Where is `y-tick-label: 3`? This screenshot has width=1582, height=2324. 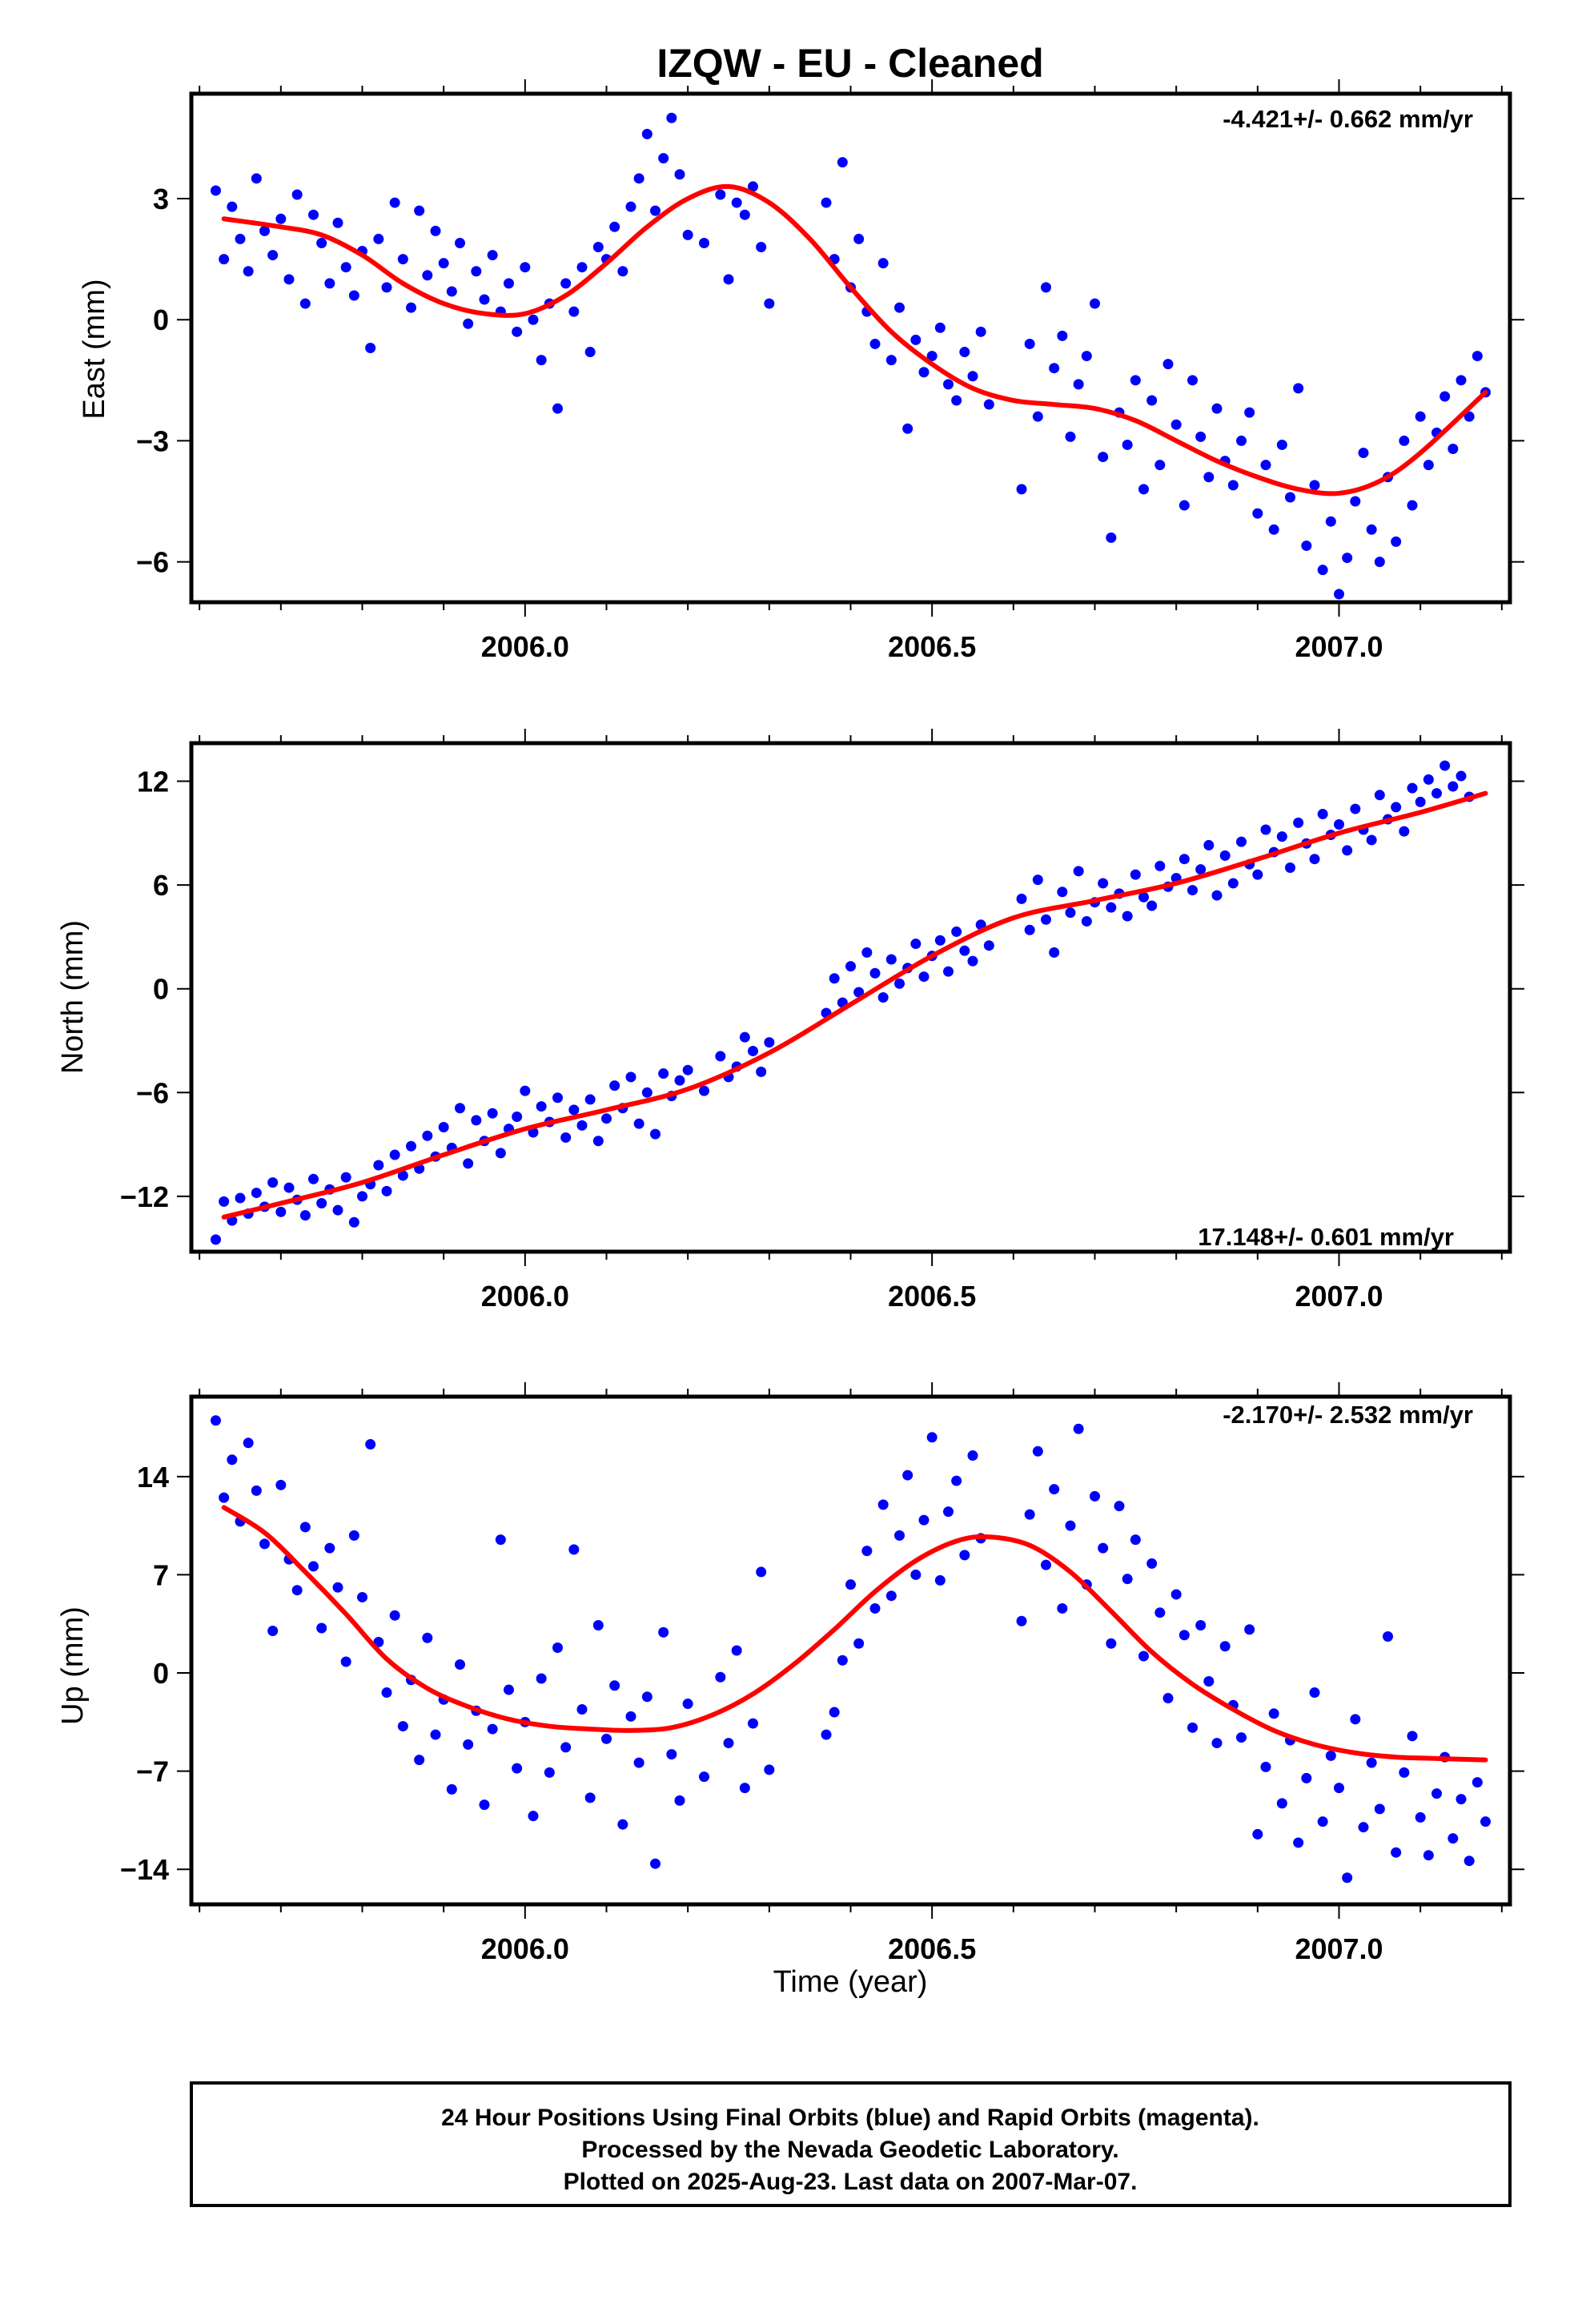 y-tick-label: 3 is located at coordinates (161, 199).